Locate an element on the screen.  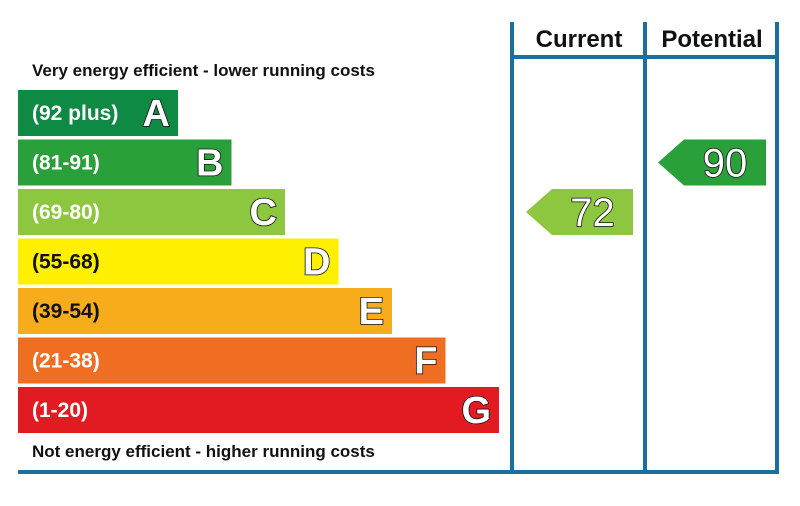
band-c: (69-80) C is located at coordinates (151, 212).